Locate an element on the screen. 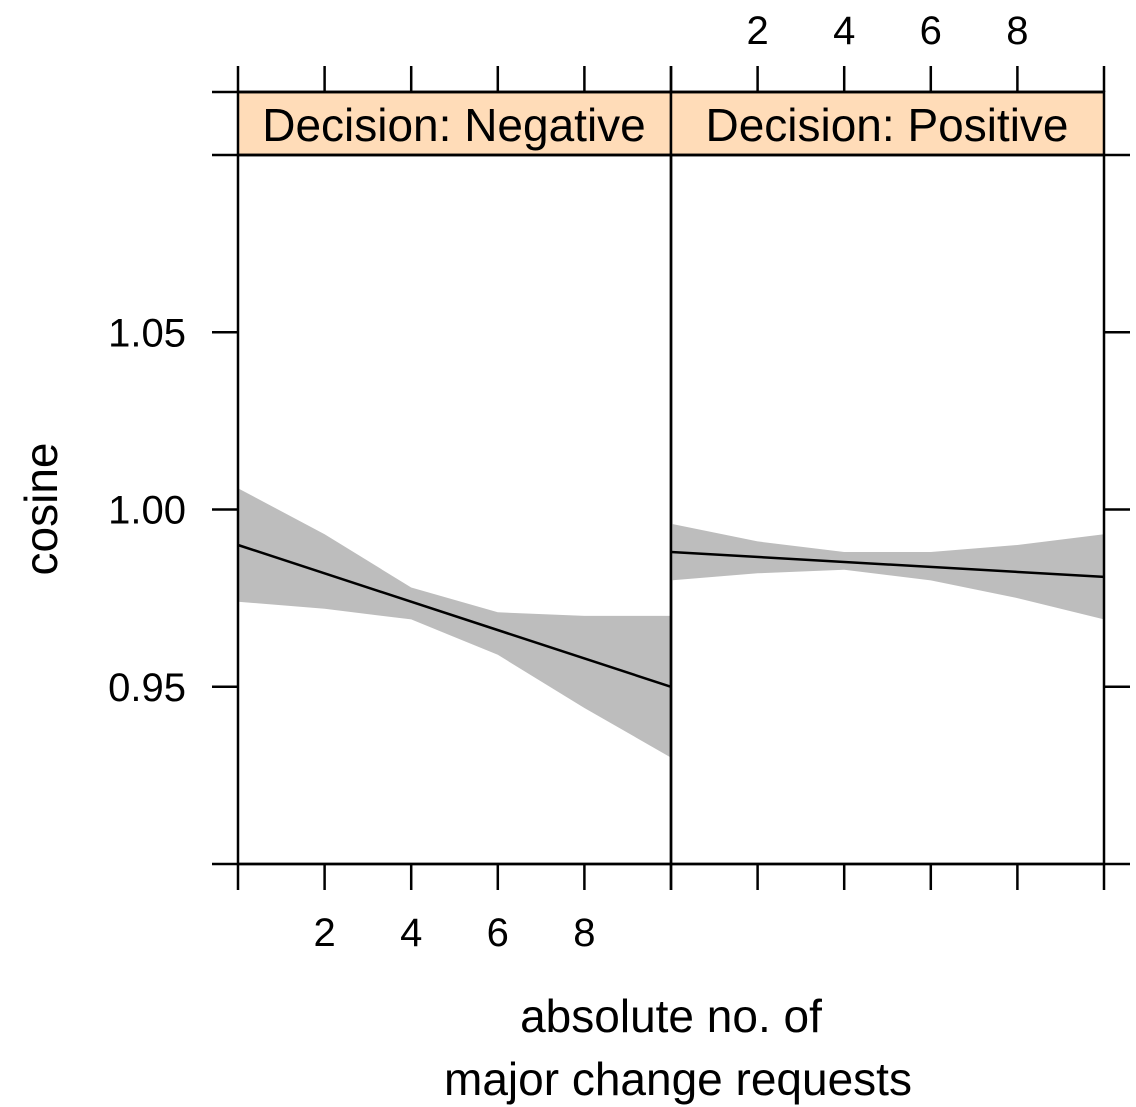  fit-line-negative is located at coordinates (454, 615).